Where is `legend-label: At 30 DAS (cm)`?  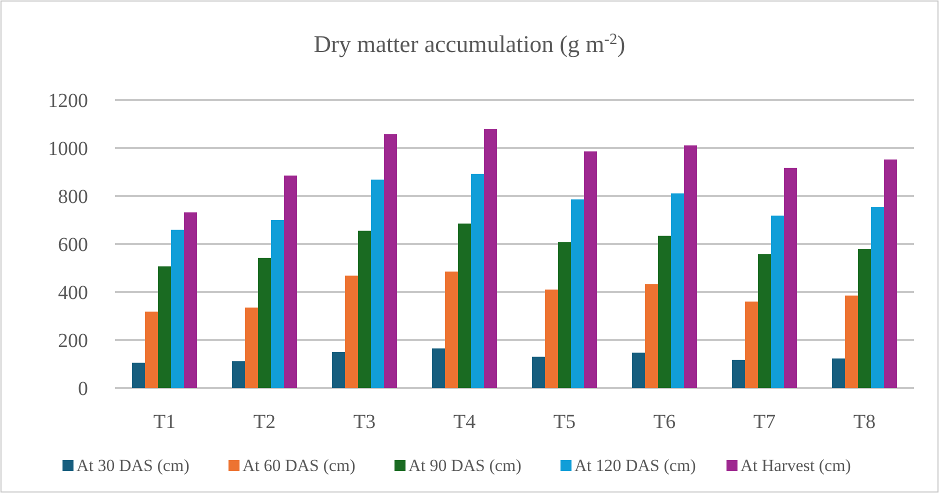 legend-label: At 30 DAS (cm) is located at coordinates (133, 465).